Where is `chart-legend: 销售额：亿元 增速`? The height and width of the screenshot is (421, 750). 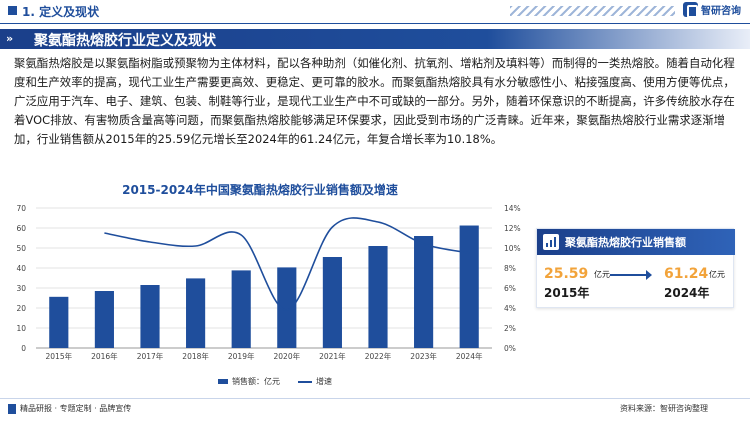
chart-legend: 销售额：亿元 增速 is located at coordinates (275, 381).